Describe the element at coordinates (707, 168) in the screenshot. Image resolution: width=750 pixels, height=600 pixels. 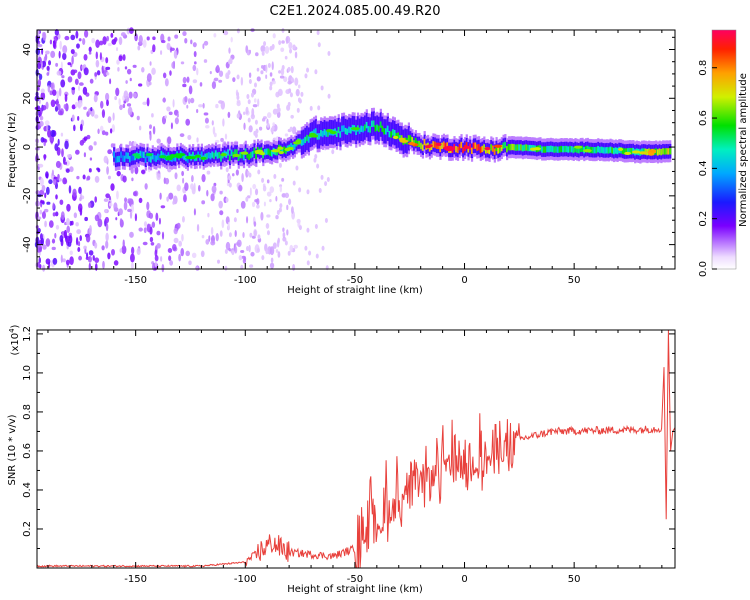
I see `colorbar-ticks: 0.0 0.2 0.4 0.6 0.8` at that location.